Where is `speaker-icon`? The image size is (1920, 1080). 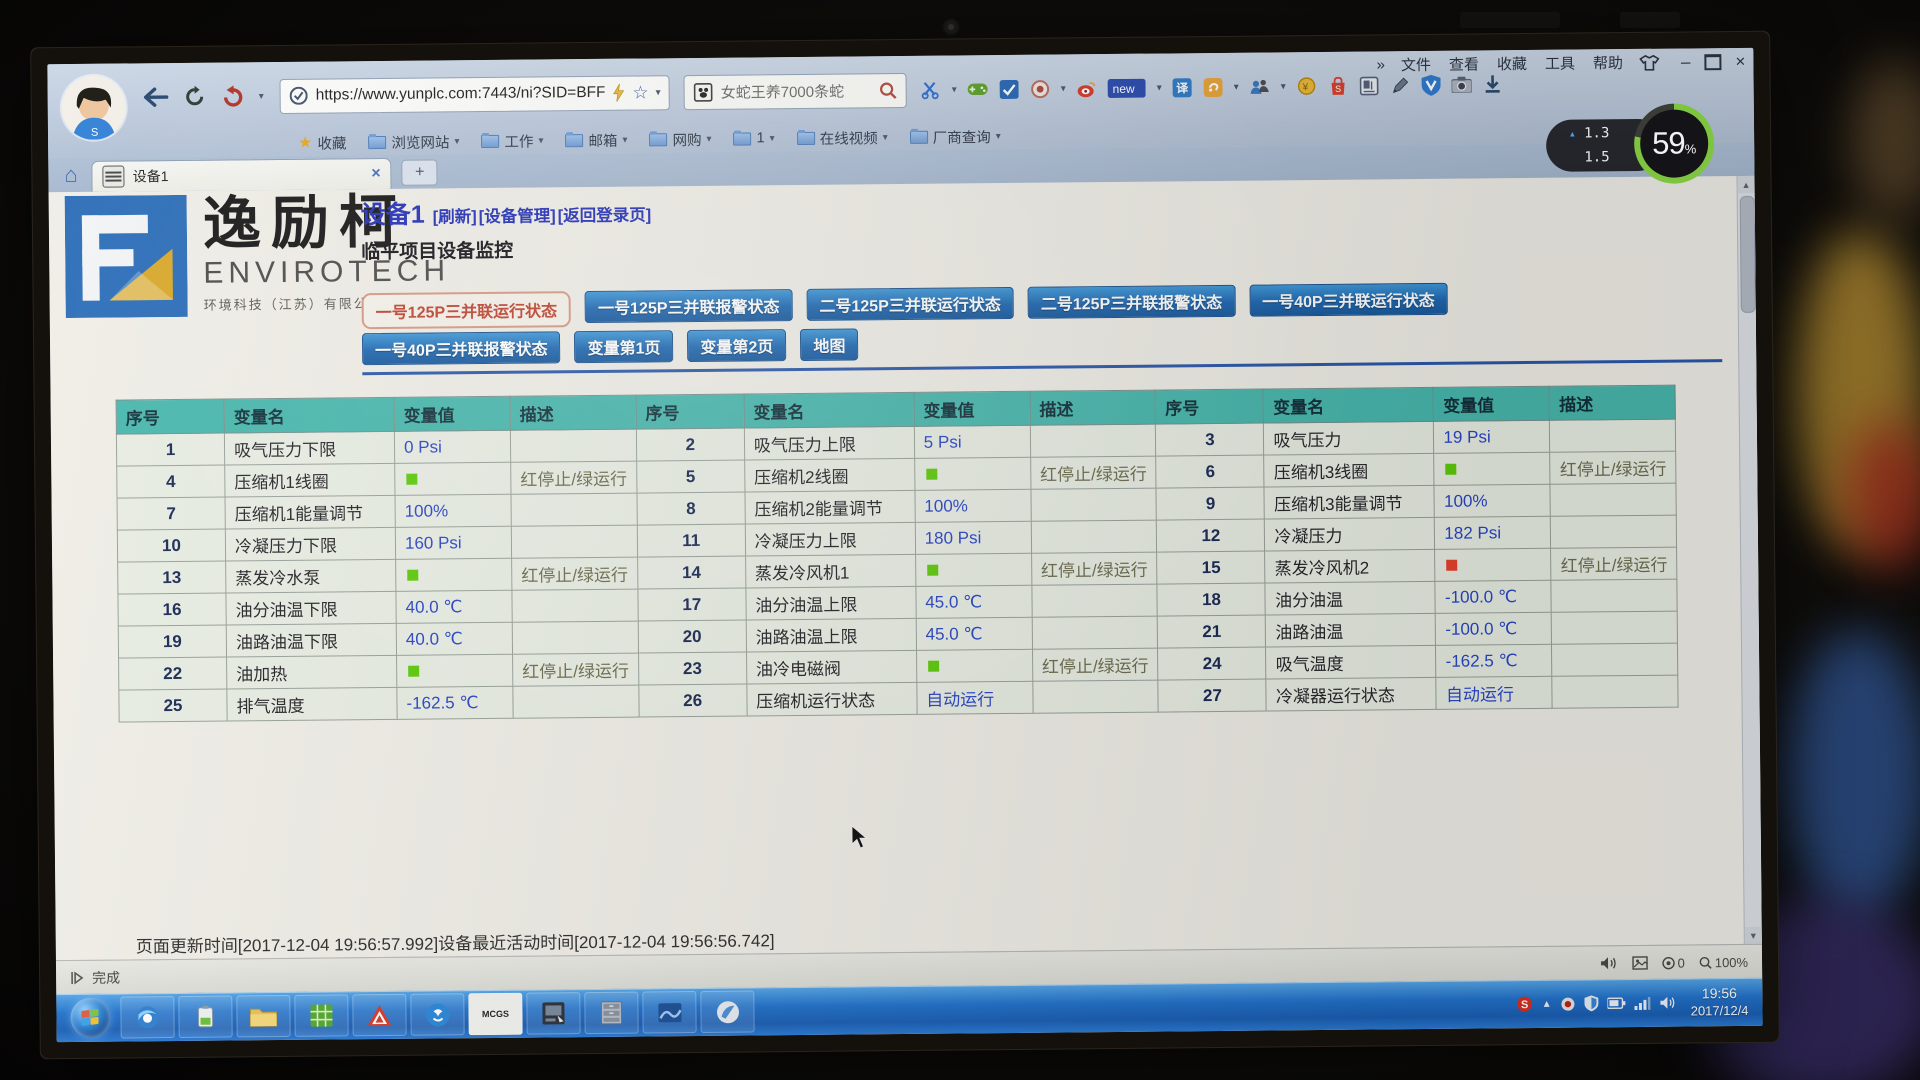
speaker-icon is located at coordinates (1608, 963).